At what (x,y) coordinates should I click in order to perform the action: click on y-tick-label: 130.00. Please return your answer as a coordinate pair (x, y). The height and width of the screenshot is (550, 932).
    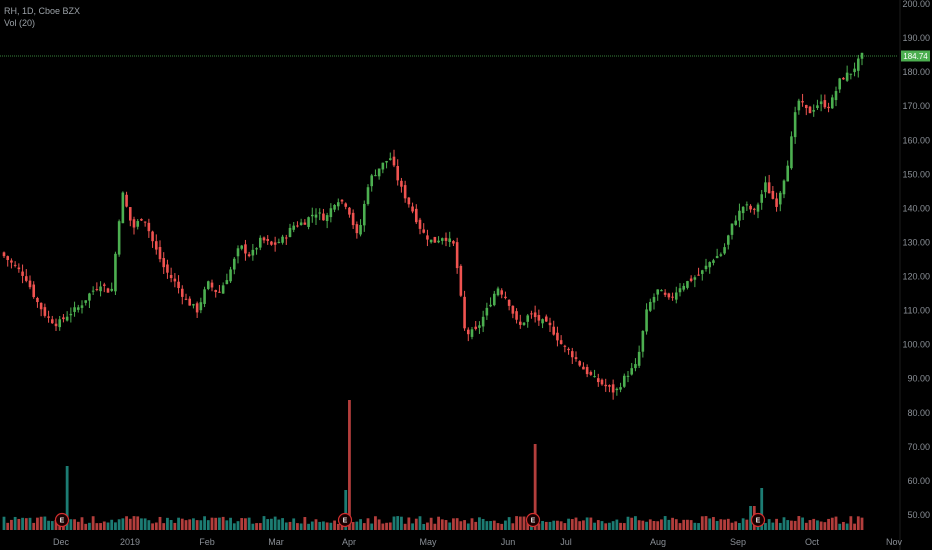
    Looking at the image, I should click on (916, 242).